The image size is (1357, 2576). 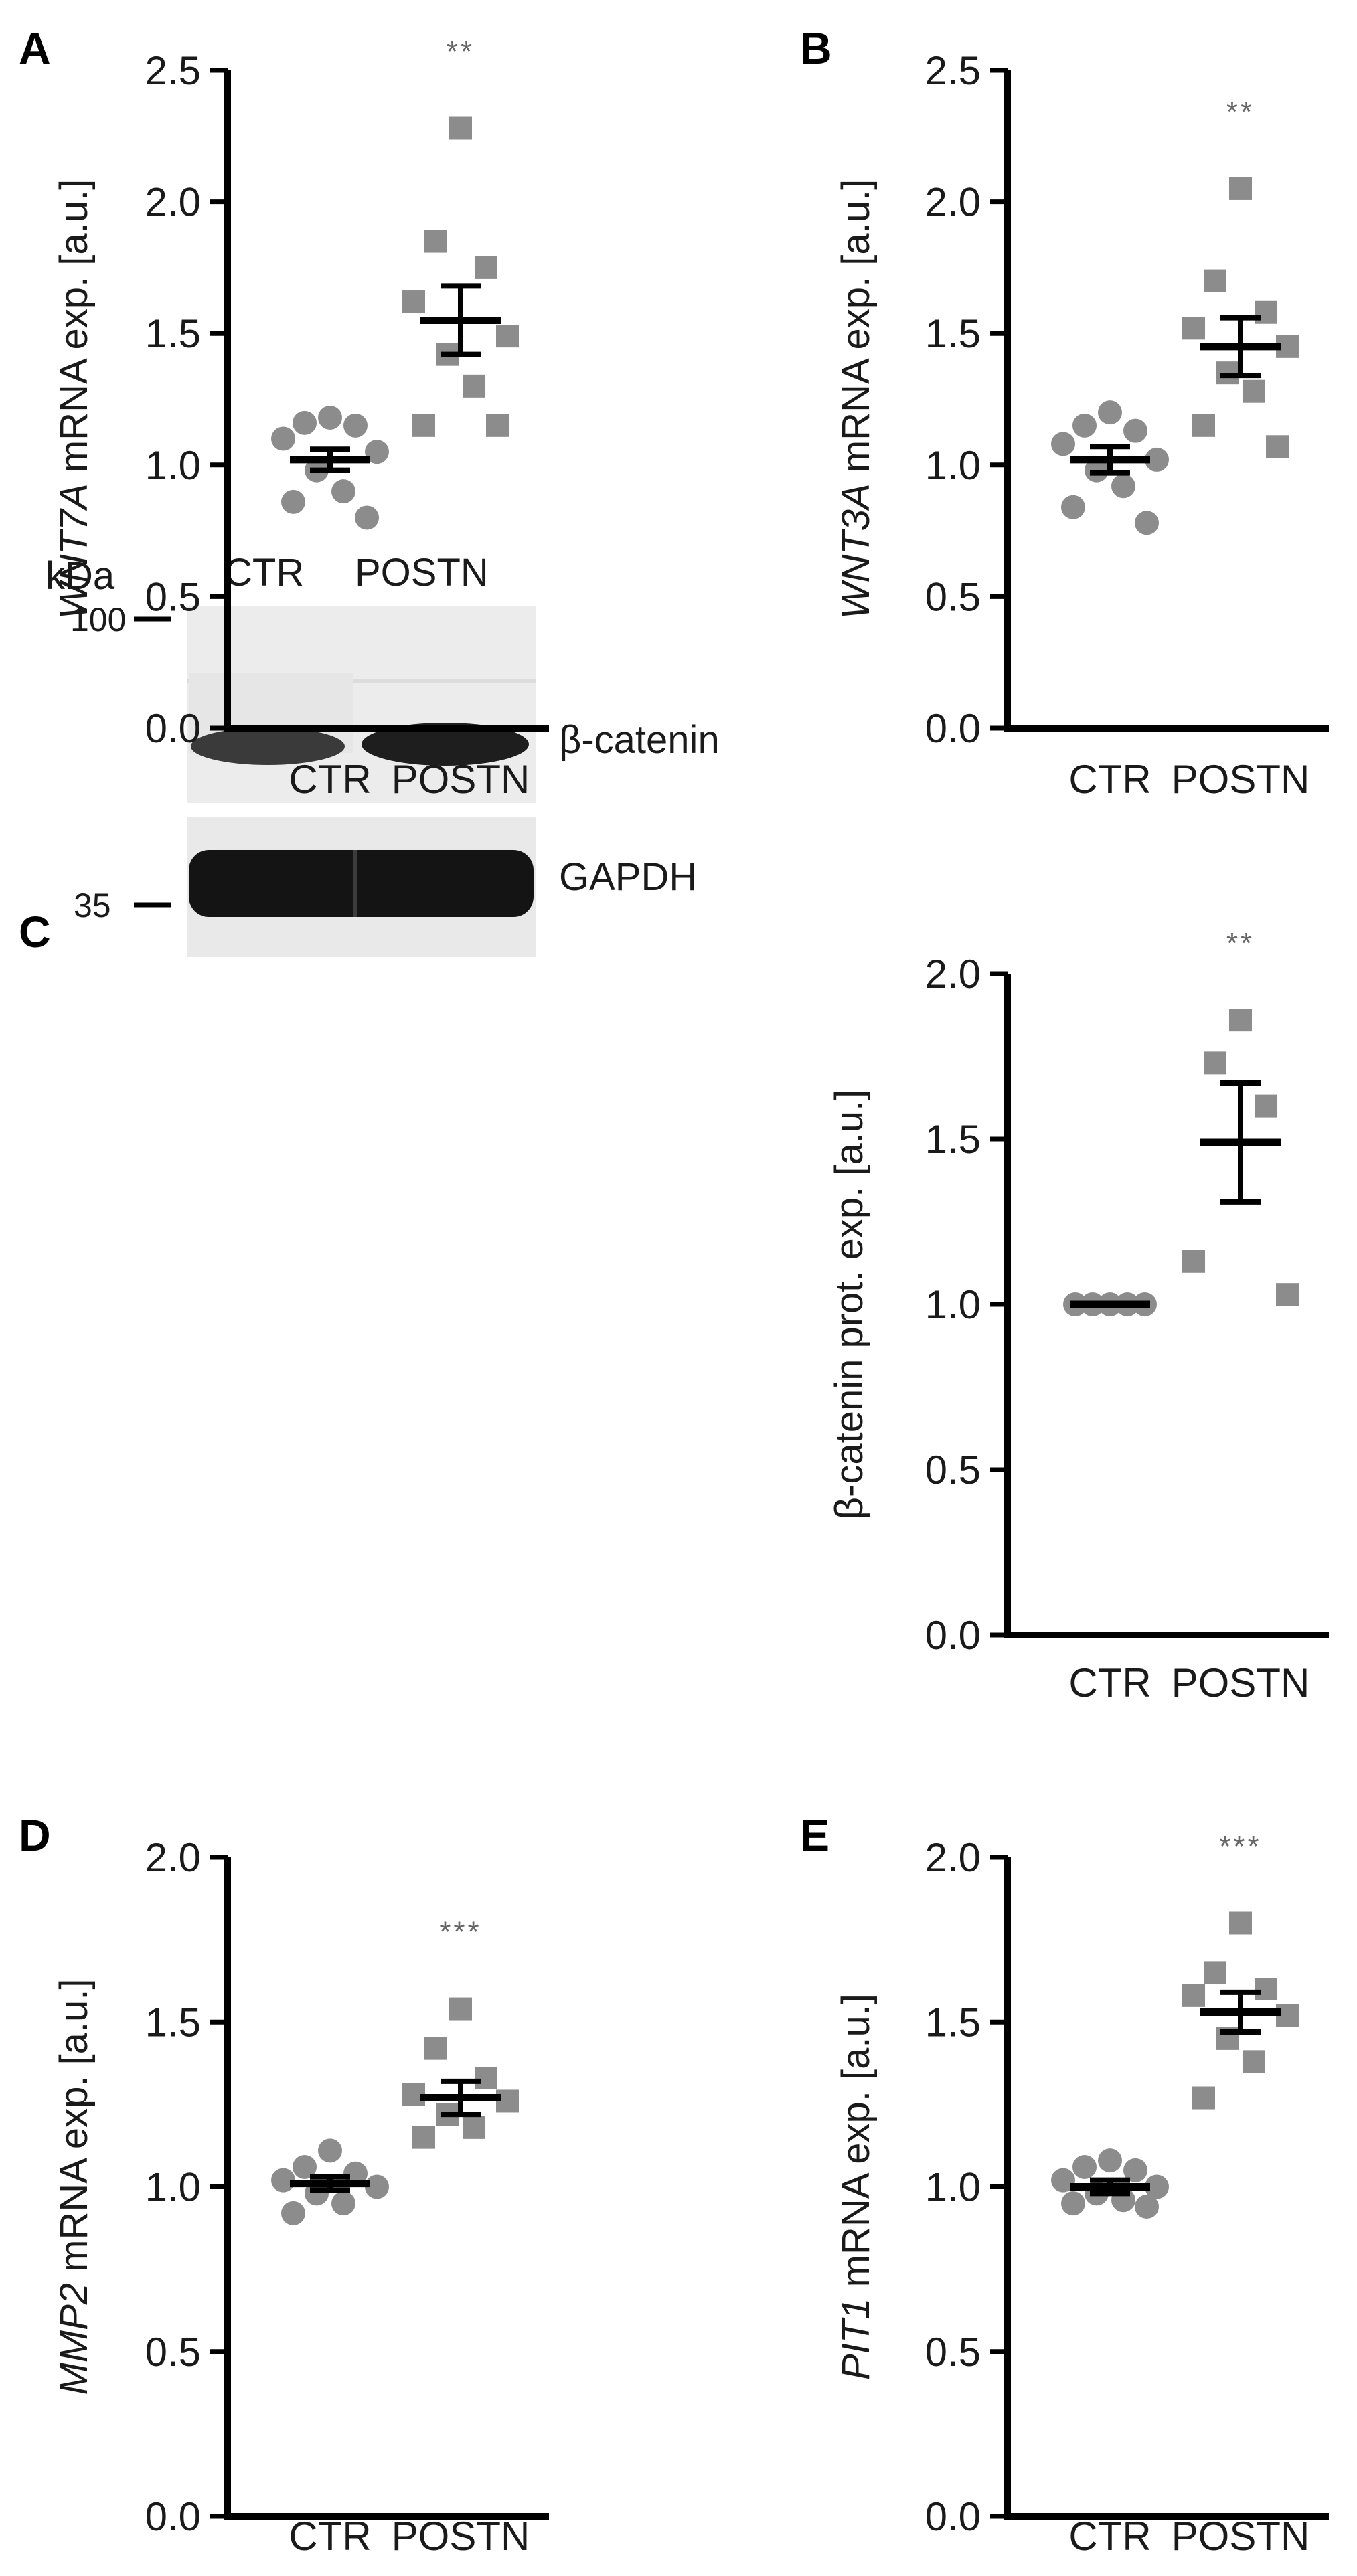 What do you see at coordinates (355, 883) in the screenshot?
I see `band-gapdh-lane-gap` at bounding box center [355, 883].